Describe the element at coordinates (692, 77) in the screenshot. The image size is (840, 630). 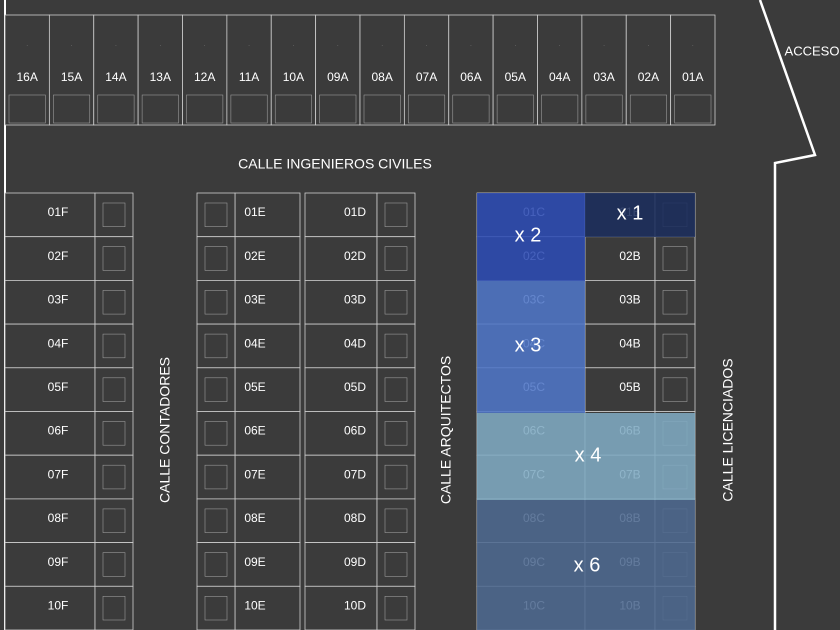
I see `lot-label: 01A` at that location.